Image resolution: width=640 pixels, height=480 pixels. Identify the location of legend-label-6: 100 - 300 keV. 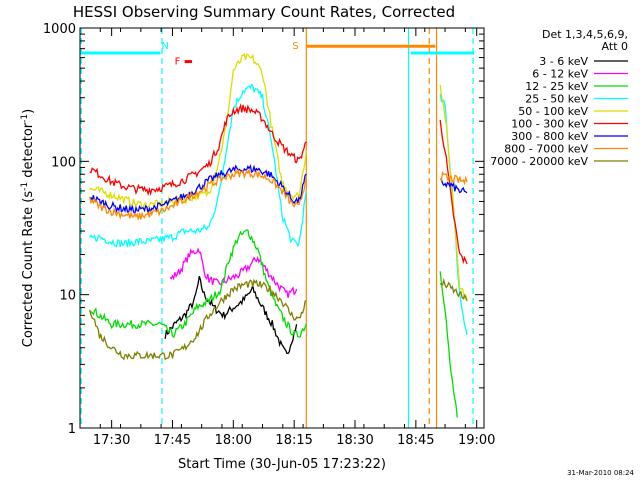
(549, 124).